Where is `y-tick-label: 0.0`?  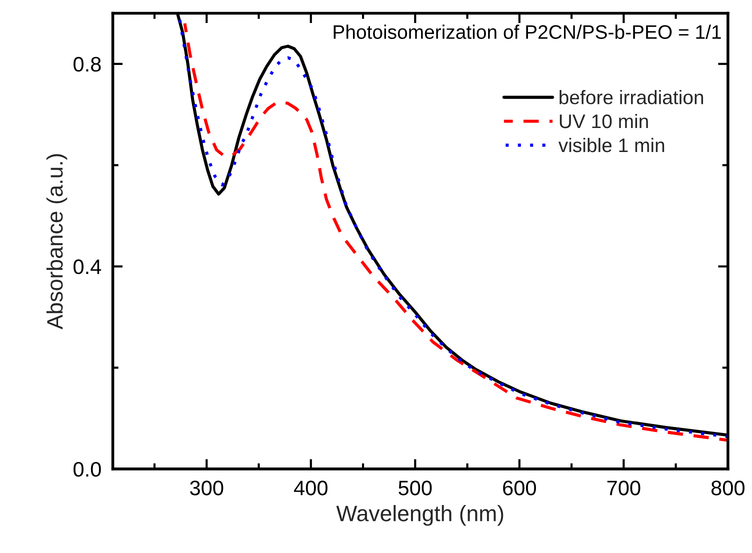
y-tick-label: 0.0 is located at coordinates (87, 469).